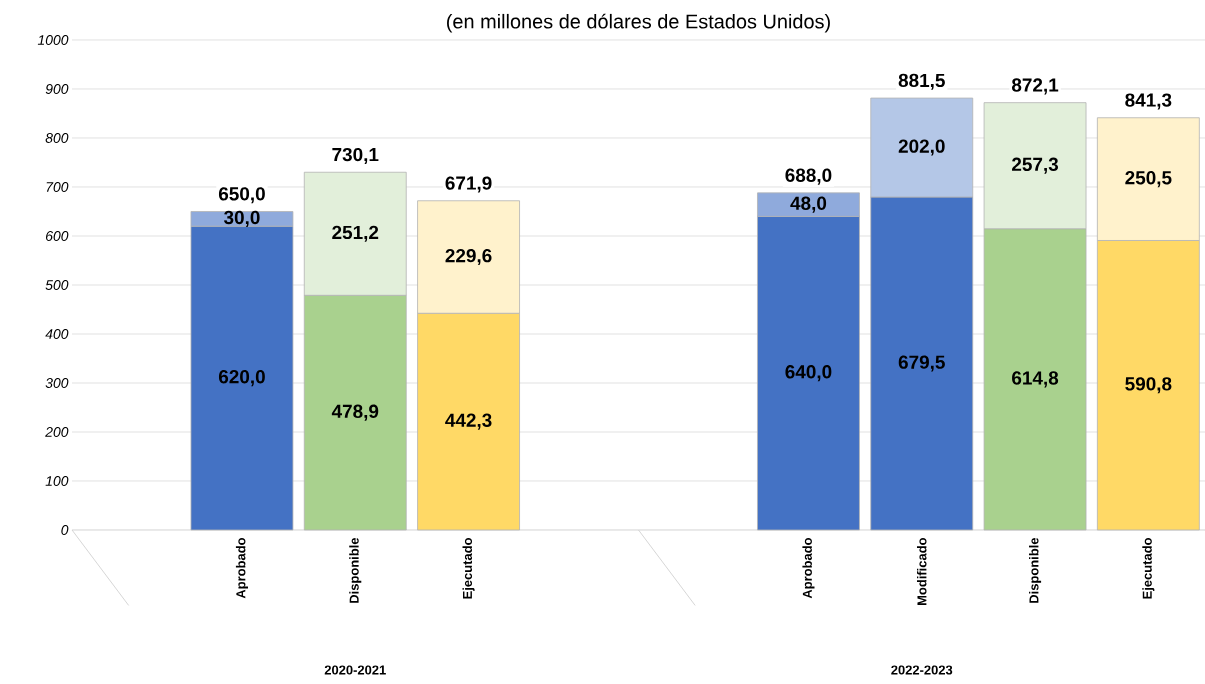  I want to click on text: 2022-2023, so click(922, 670).